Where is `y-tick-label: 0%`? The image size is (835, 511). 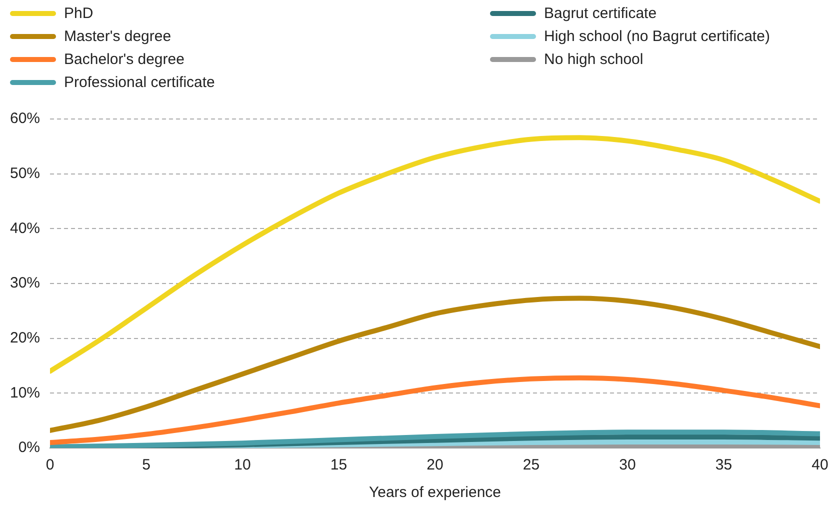 y-tick-label: 0% is located at coordinates (29, 447).